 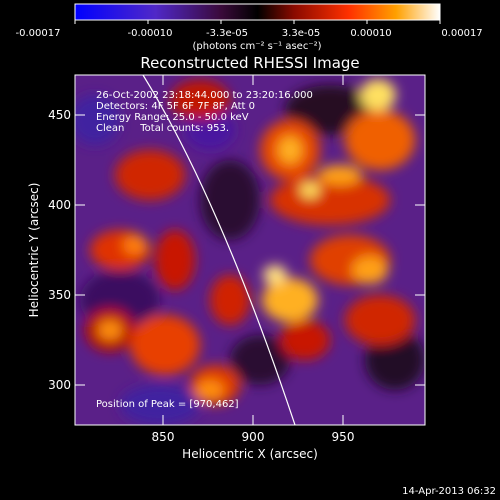 What do you see at coordinates (59, 205) in the screenshot?
I see `y-tick-label: 400` at bounding box center [59, 205].